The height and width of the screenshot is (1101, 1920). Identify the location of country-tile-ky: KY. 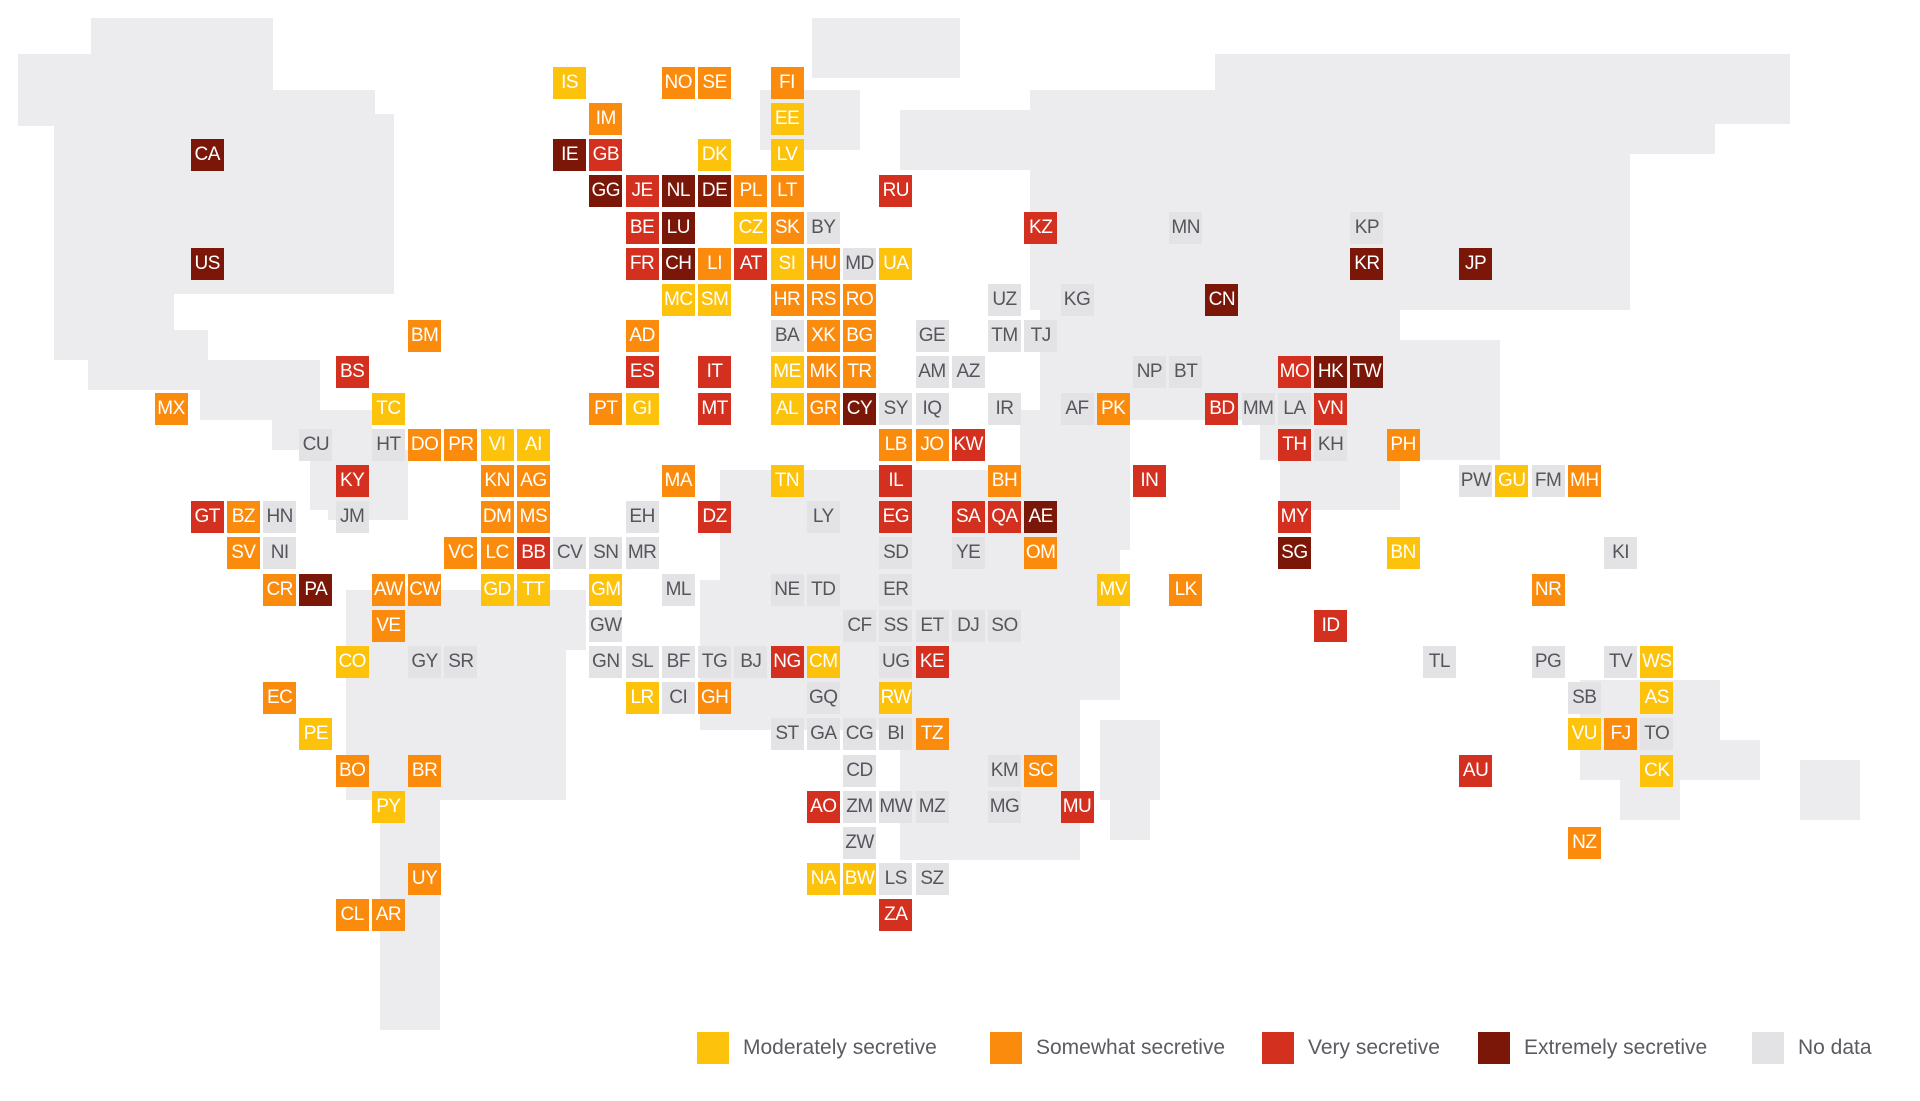
(352, 480).